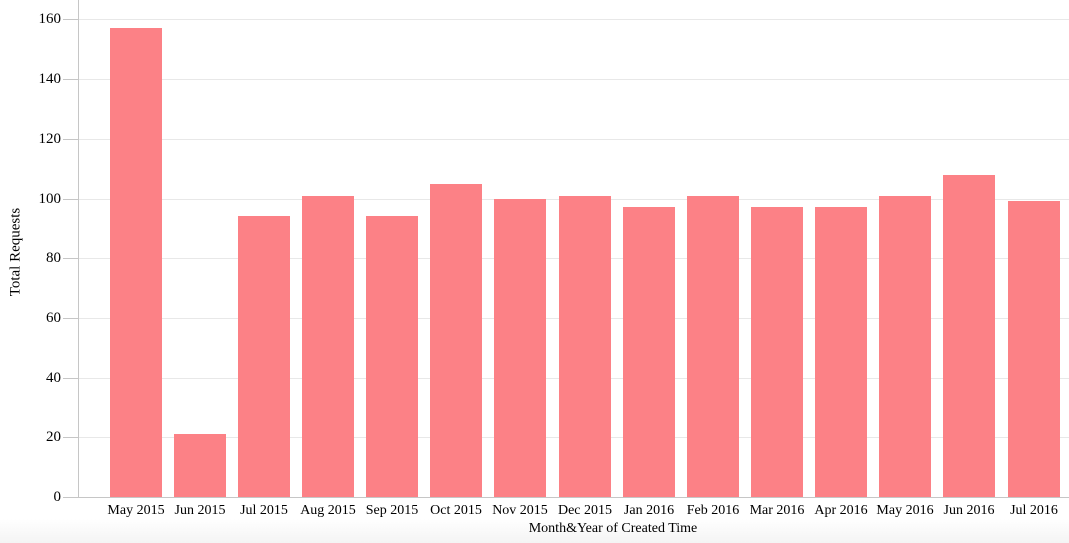 The width and height of the screenshot is (1069, 543). What do you see at coordinates (136, 510) in the screenshot?
I see `x-tick-label-may-2015: May 2015` at bounding box center [136, 510].